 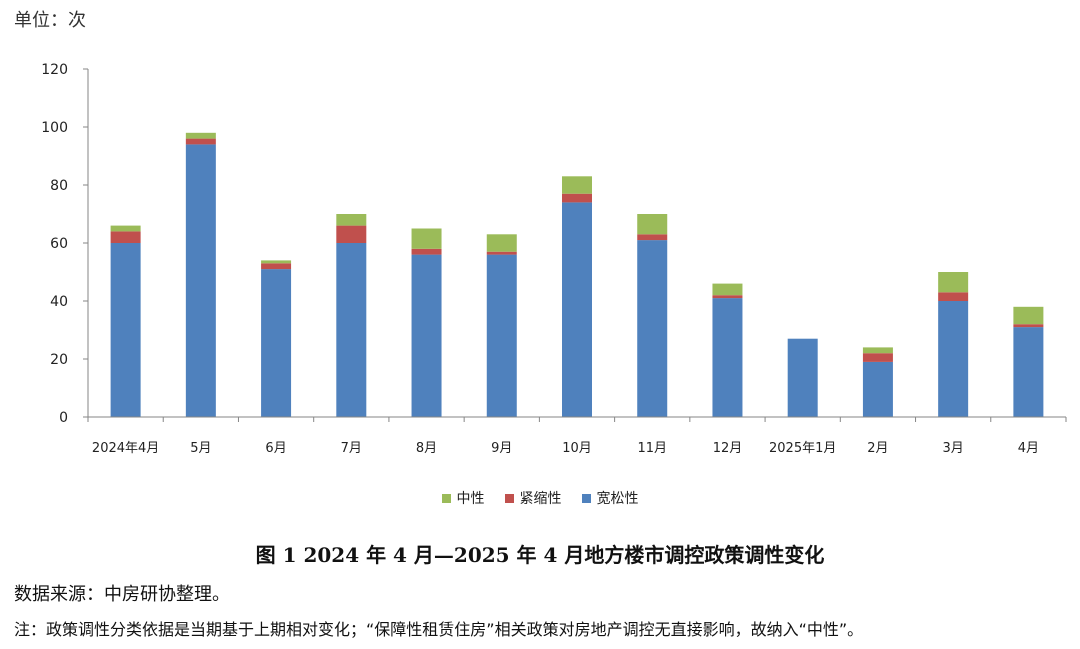 What do you see at coordinates (540, 555) in the screenshot?
I see `figure-caption: 图 1 2024 年 4 月—2025 年 4 月地方楼市调控政策调性变化` at bounding box center [540, 555].